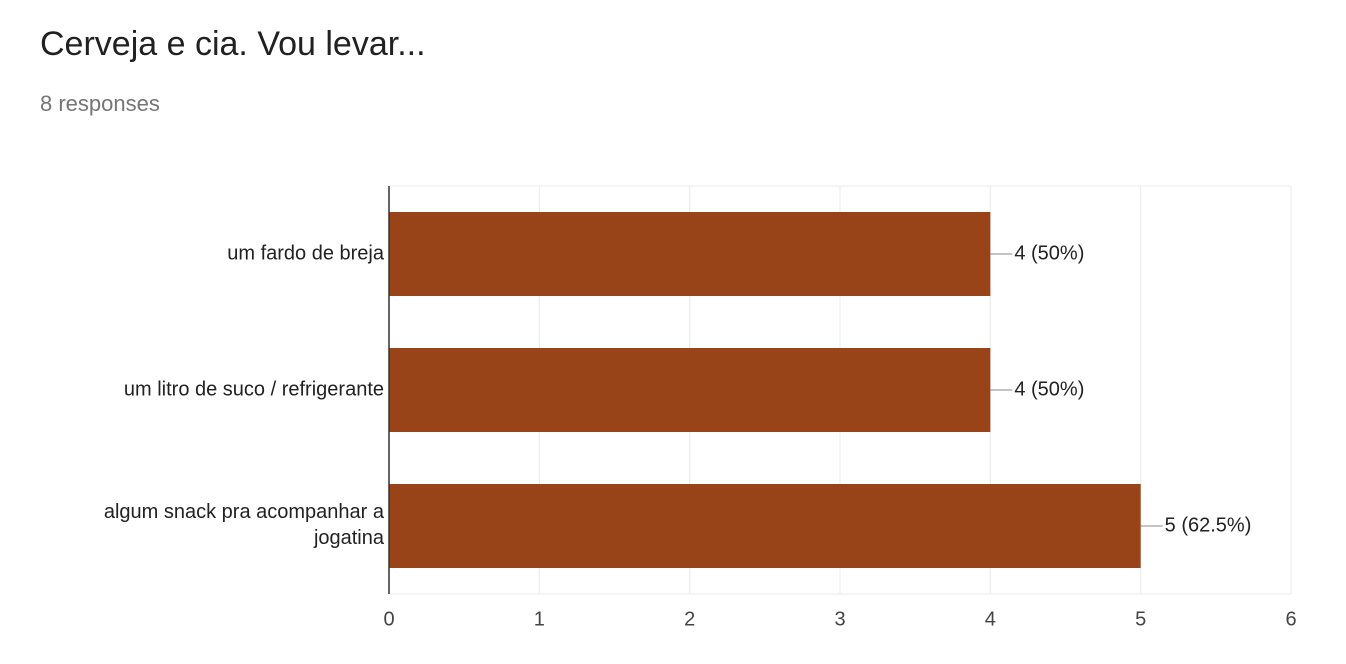 The image size is (1346, 664). I want to click on x-tick-label: 0, so click(388, 619).